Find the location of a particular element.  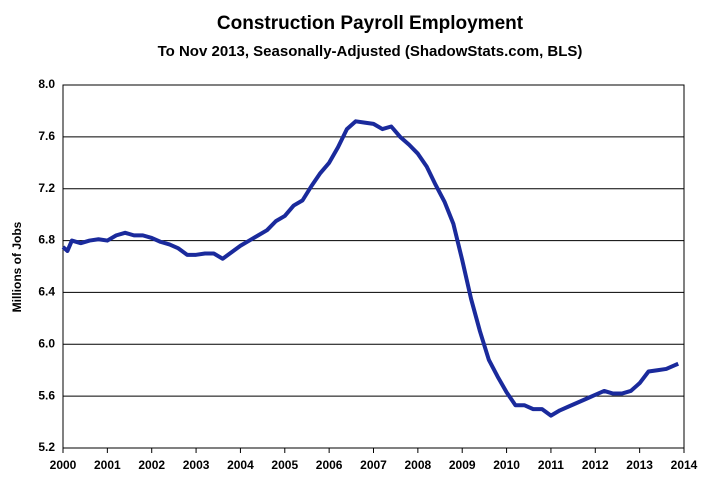

y-tick-label: 8.0 is located at coordinates (46, 84).